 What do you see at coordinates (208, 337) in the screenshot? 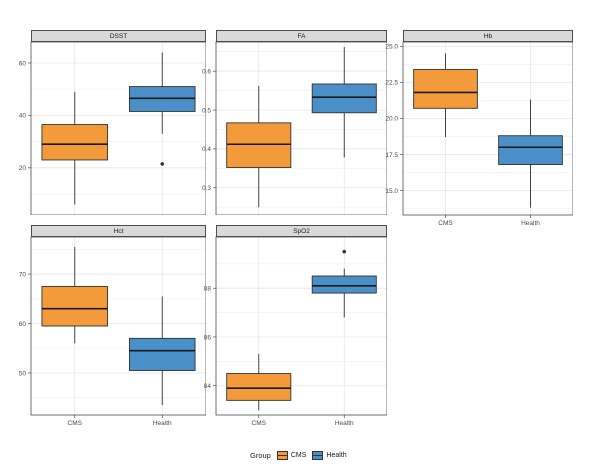
I see `y-tick-label: 86` at bounding box center [208, 337].